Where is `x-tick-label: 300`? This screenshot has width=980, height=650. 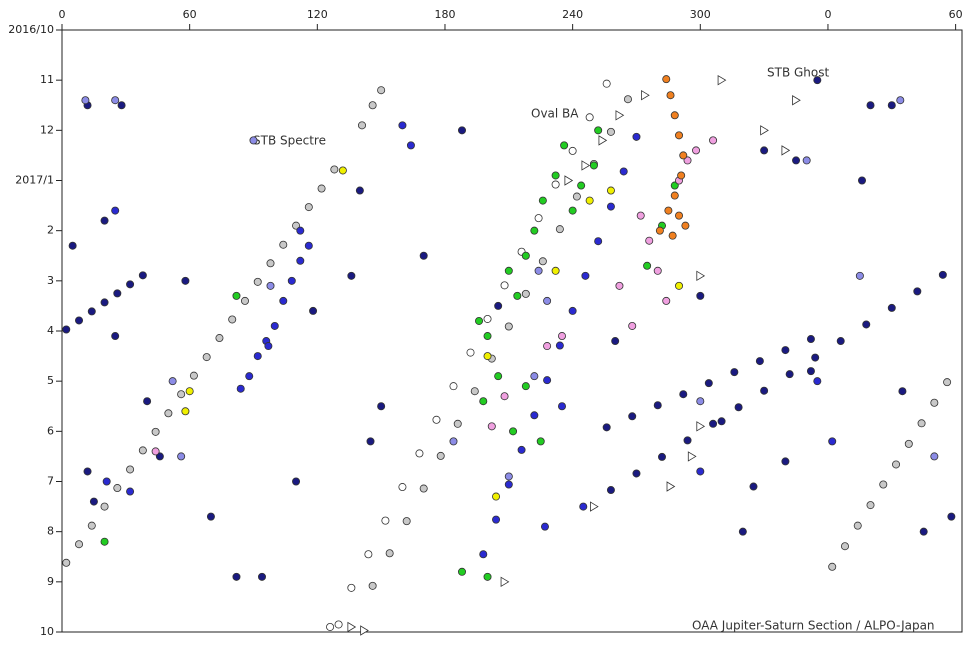 x-tick-label: 300 is located at coordinates (700, 14).